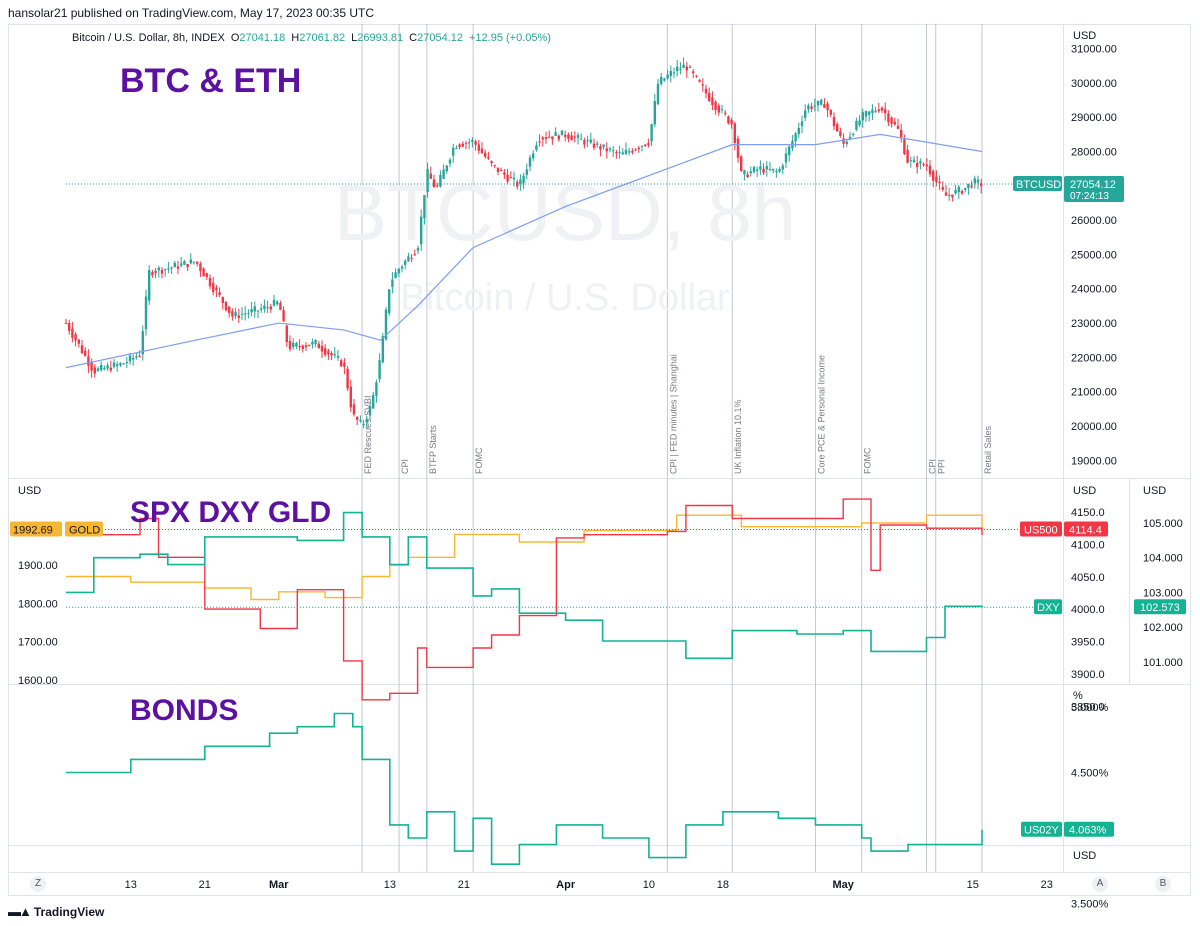 The width and height of the screenshot is (1200, 926). I want to click on gold-last-value: 1992.69, so click(33, 530).